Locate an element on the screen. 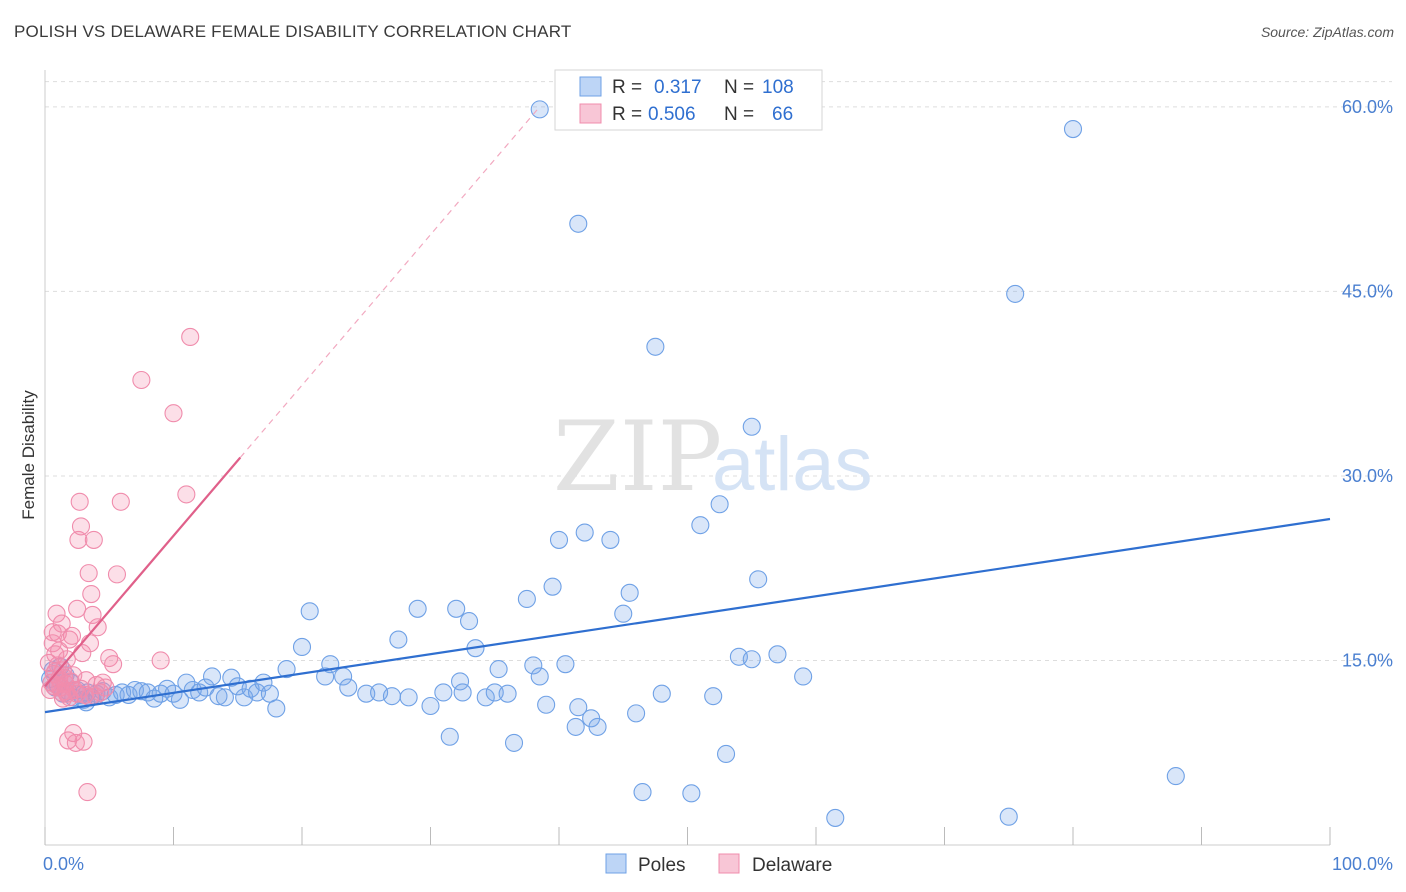  y-tick-label-1: 30.0% is located at coordinates (1367, 476).